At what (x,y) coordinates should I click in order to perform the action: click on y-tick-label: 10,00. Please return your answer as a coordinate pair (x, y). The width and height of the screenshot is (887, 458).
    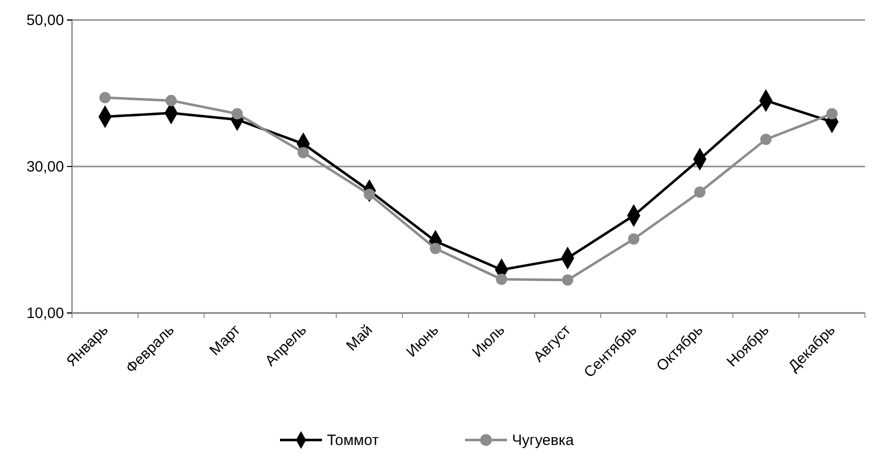
    Looking at the image, I should click on (45, 313).